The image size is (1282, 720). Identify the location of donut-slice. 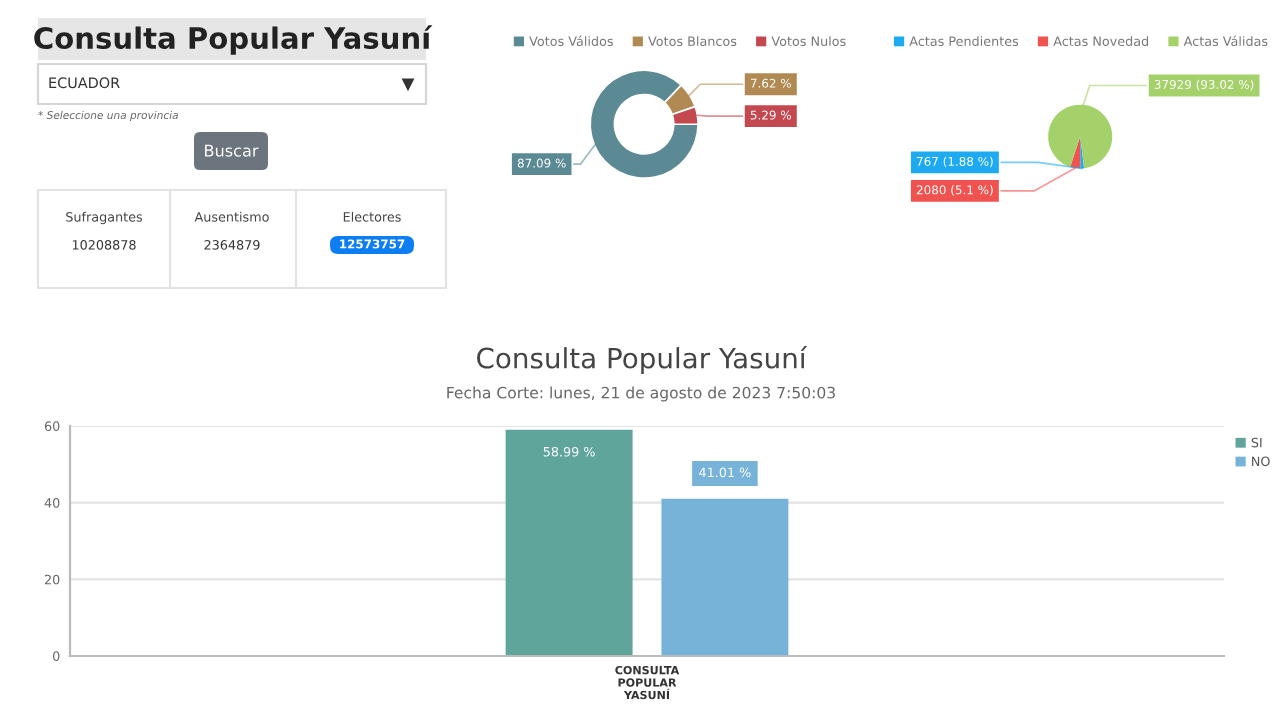
(644, 124).